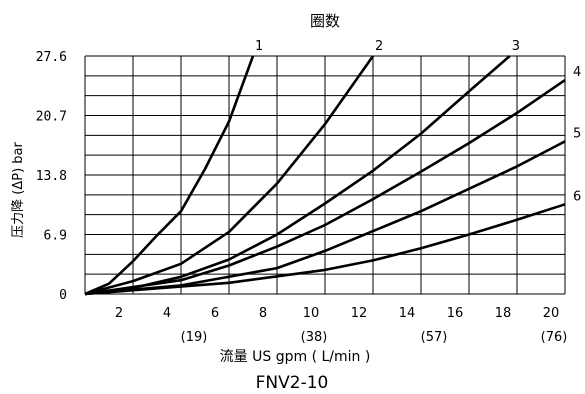 The image size is (585, 394). What do you see at coordinates (51, 57) in the screenshot?
I see `y-tick-label: 27.6` at bounding box center [51, 57].